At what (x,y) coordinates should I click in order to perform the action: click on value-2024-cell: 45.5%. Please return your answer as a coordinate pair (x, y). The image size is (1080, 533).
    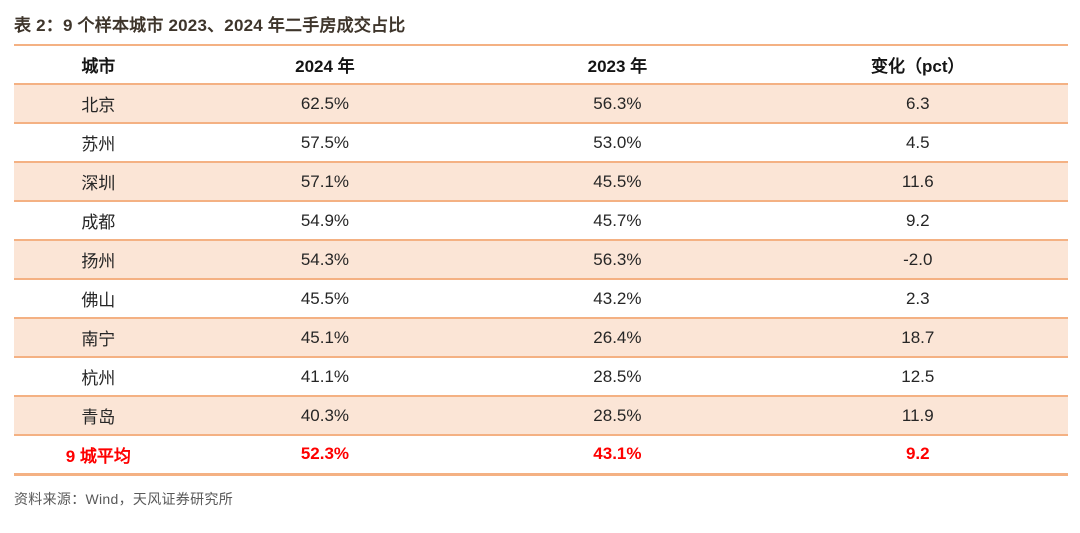
    Looking at the image, I should click on (325, 298).